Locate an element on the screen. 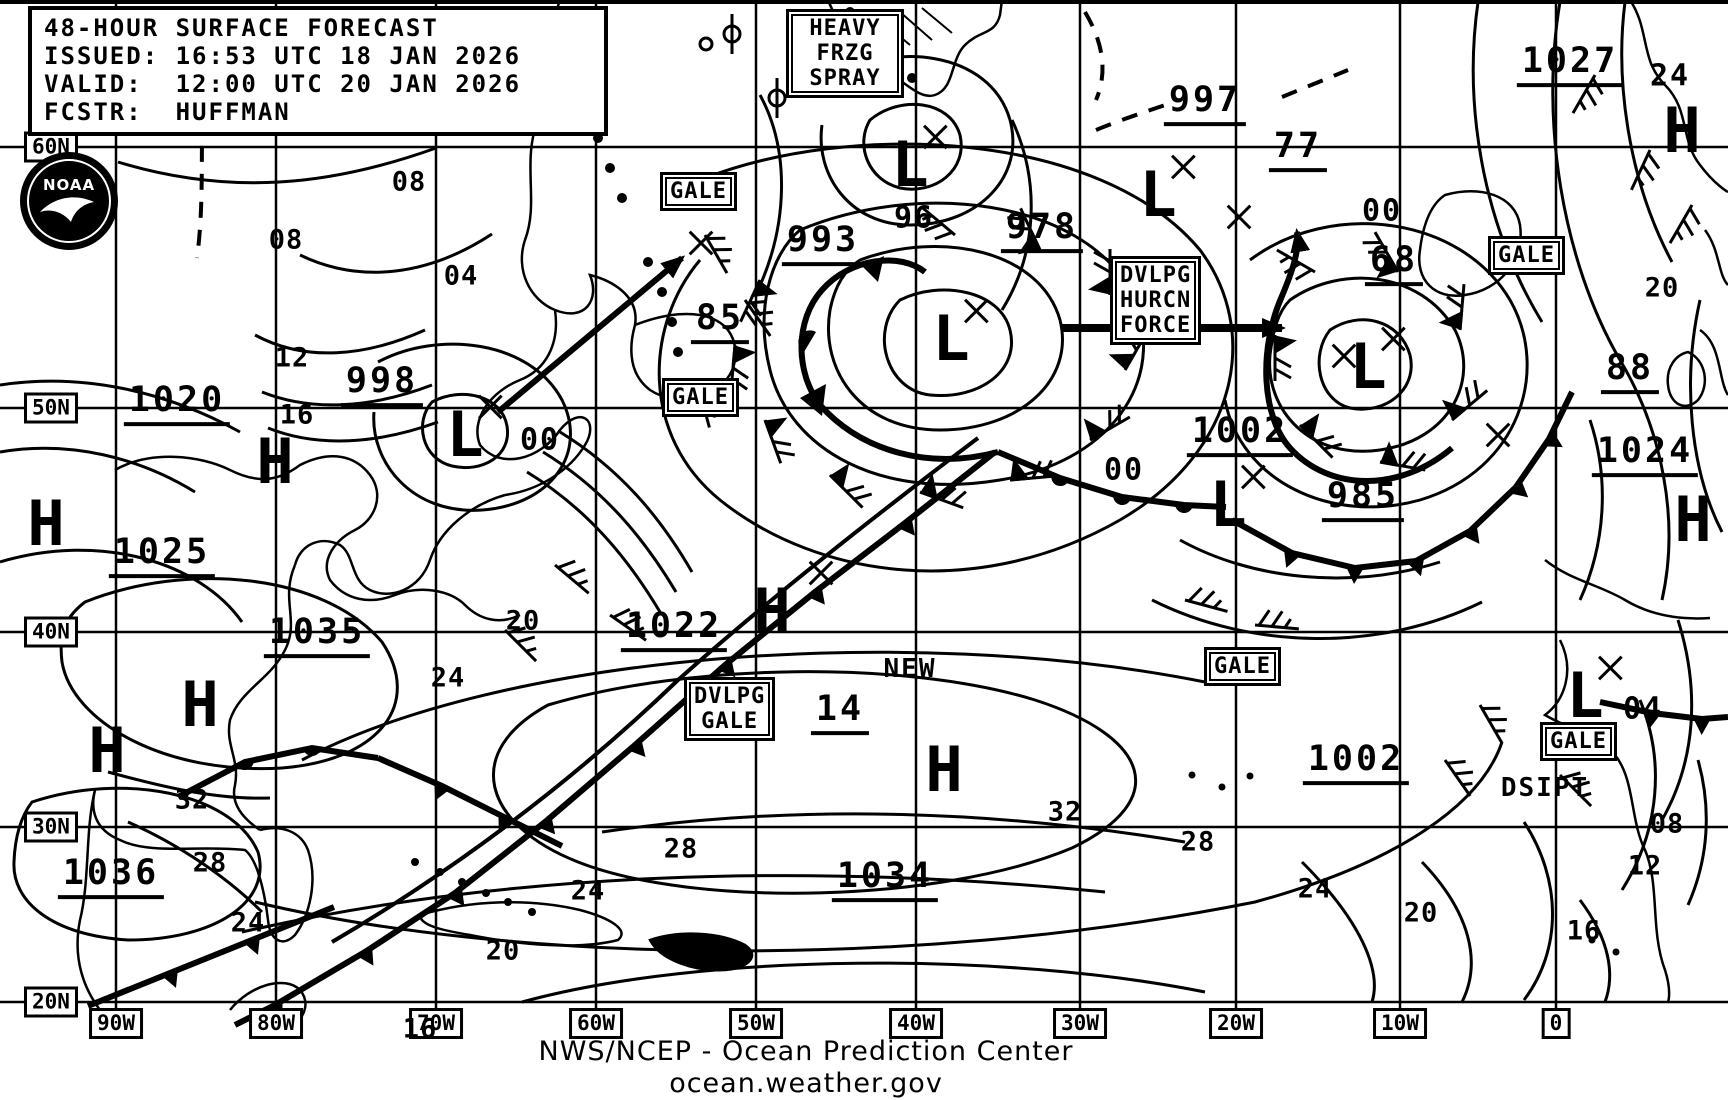 Image resolution: width=1728 pixels, height=1100 pixels. warning-line: FORCE is located at coordinates (1156, 325).